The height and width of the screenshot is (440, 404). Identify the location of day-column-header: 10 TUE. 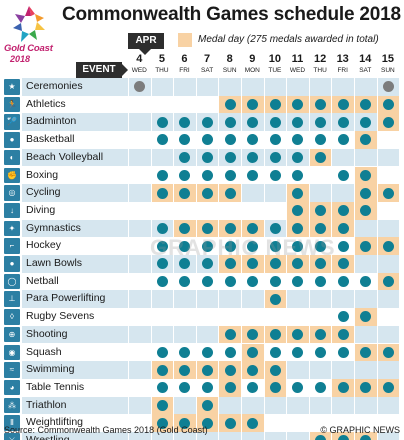
(275, 65).